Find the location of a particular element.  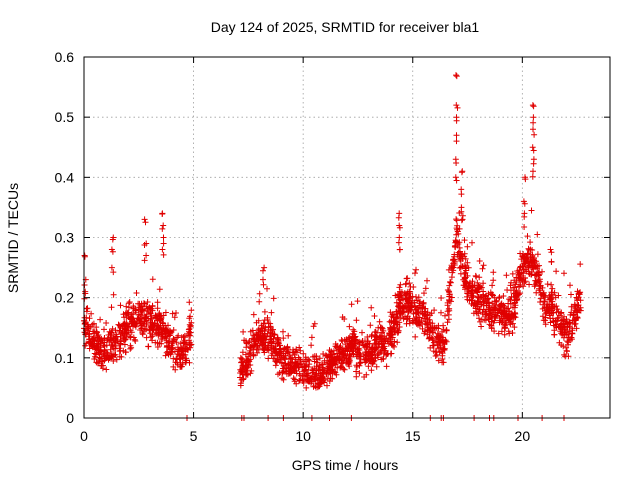

y-axis-label: SRMTID / TECUs is located at coordinates (13, 238).